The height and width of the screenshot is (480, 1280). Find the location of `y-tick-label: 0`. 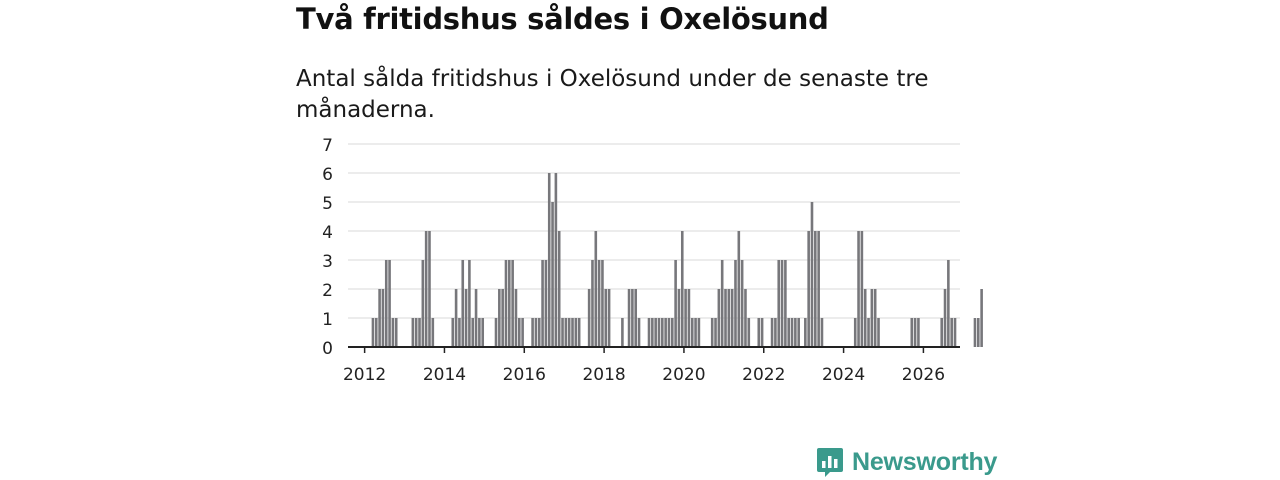

y-tick-label: 0 is located at coordinates (327, 349).